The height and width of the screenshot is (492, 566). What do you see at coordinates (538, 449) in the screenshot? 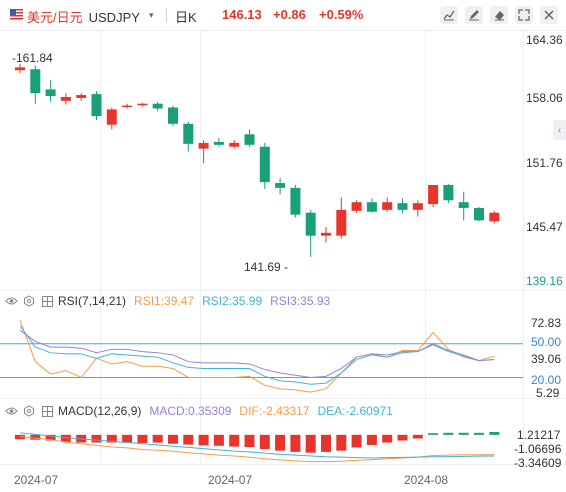
I see `macd-axis-label: -1.06696` at bounding box center [538, 449].